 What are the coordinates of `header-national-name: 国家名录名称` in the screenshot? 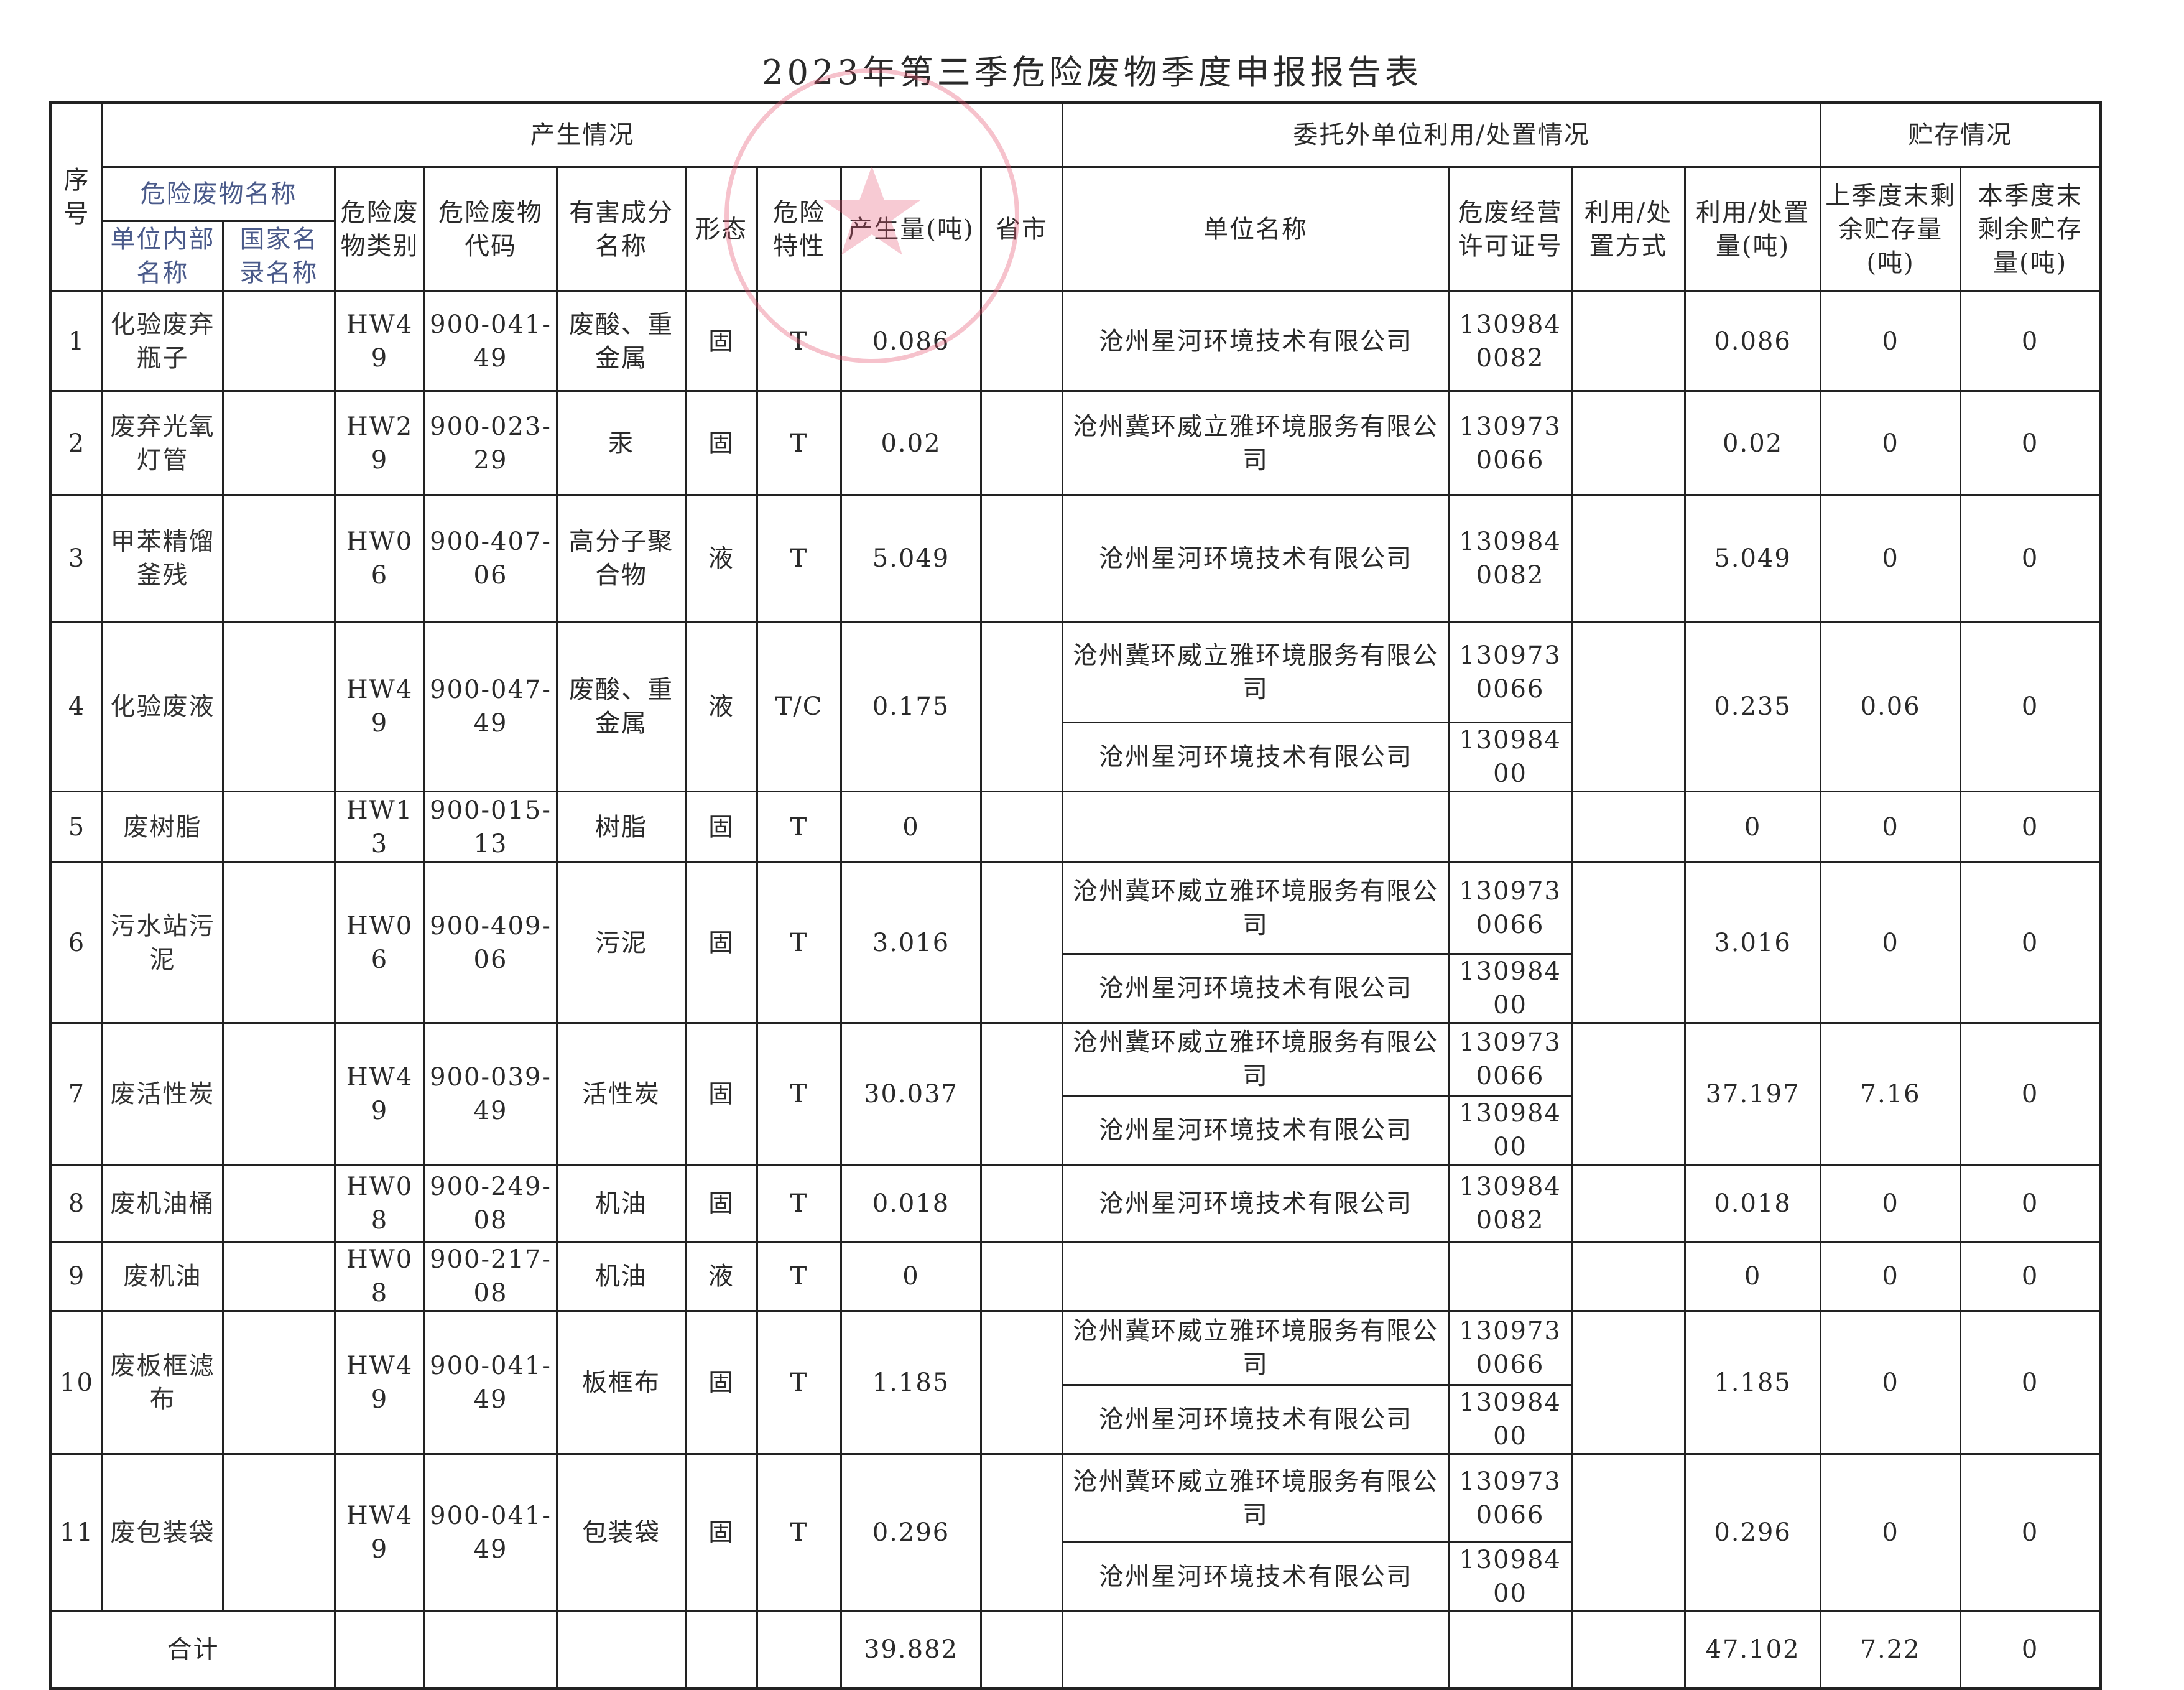 It's located at (279, 256).